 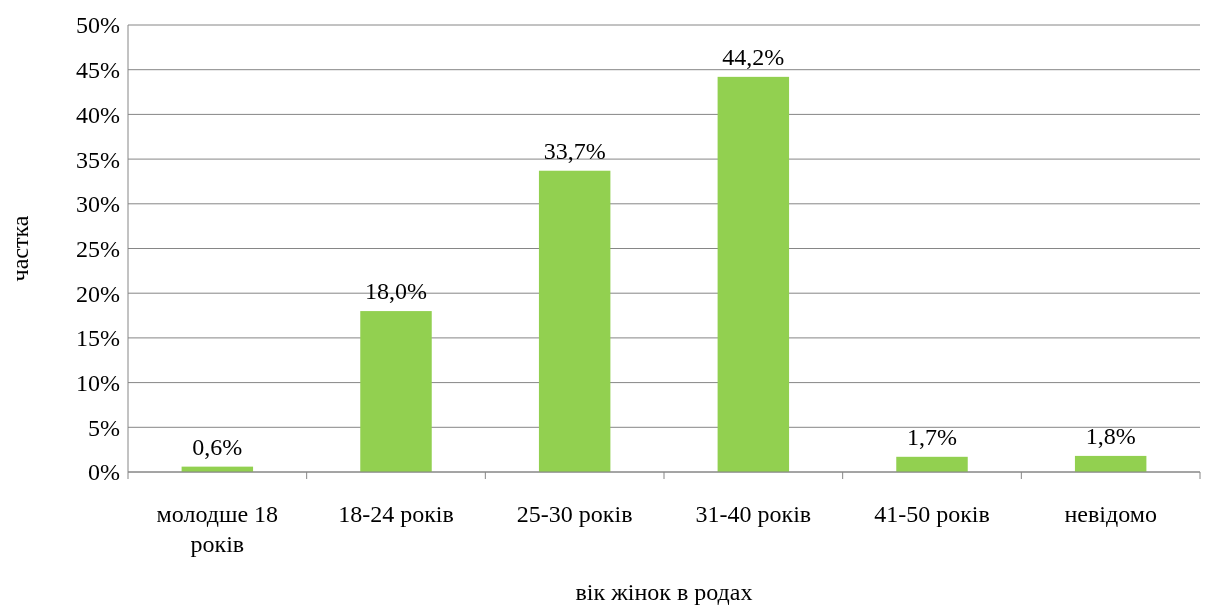 What do you see at coordinates (20, 248) in the screenshot?
I see `y-axis-title: частка` at bounding box center [20, 248].